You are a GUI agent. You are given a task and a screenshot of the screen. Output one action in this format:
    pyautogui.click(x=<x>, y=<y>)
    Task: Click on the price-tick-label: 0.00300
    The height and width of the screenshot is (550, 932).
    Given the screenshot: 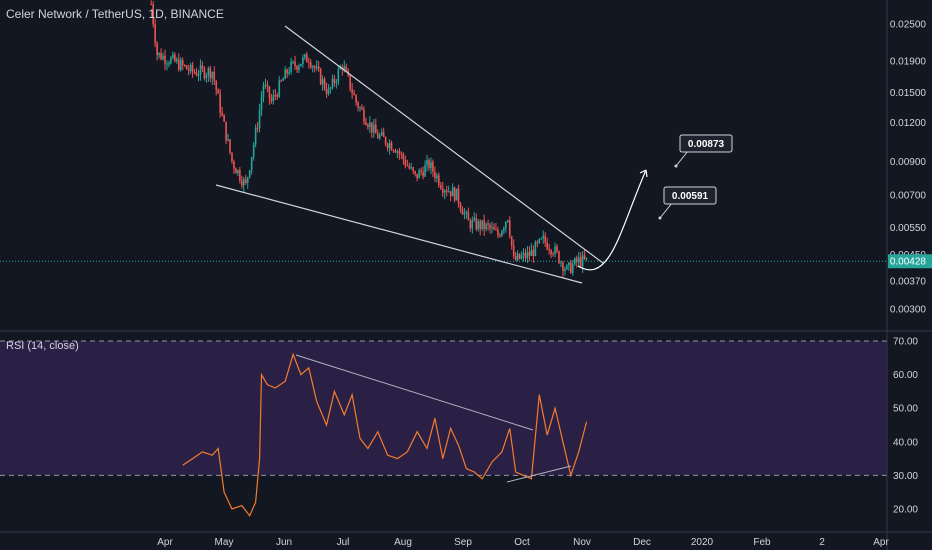 What is the action you would take?
    pyautogui.click(x=908, y=310)
    